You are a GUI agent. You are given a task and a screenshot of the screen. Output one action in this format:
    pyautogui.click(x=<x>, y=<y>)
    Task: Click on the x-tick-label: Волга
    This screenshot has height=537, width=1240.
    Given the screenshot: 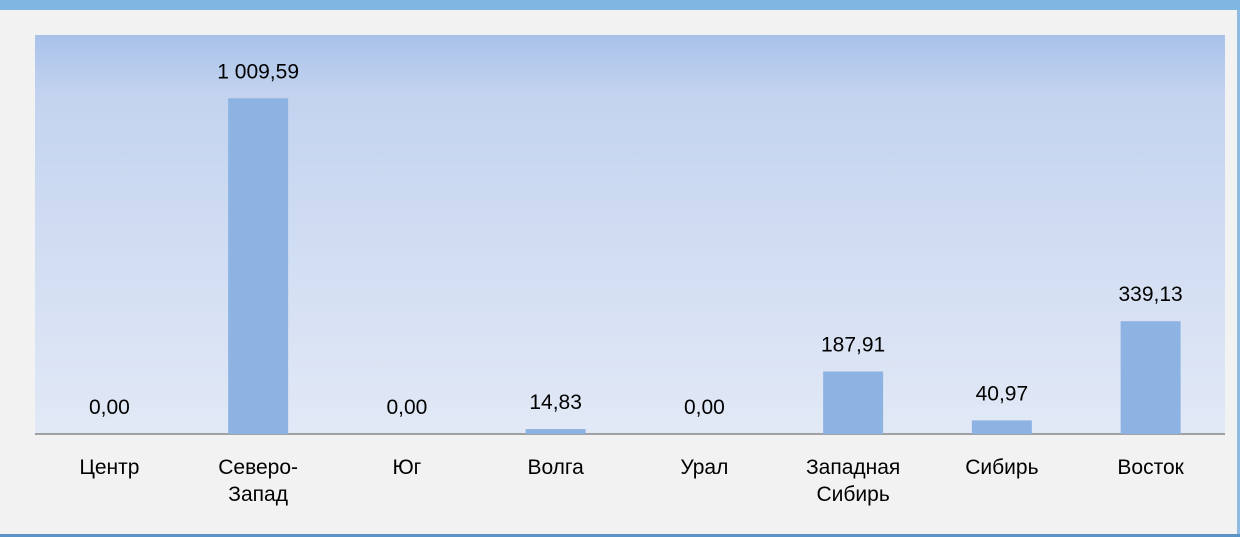 What is the action you would take?
    pyautogui.click(x=555, y=467)
    